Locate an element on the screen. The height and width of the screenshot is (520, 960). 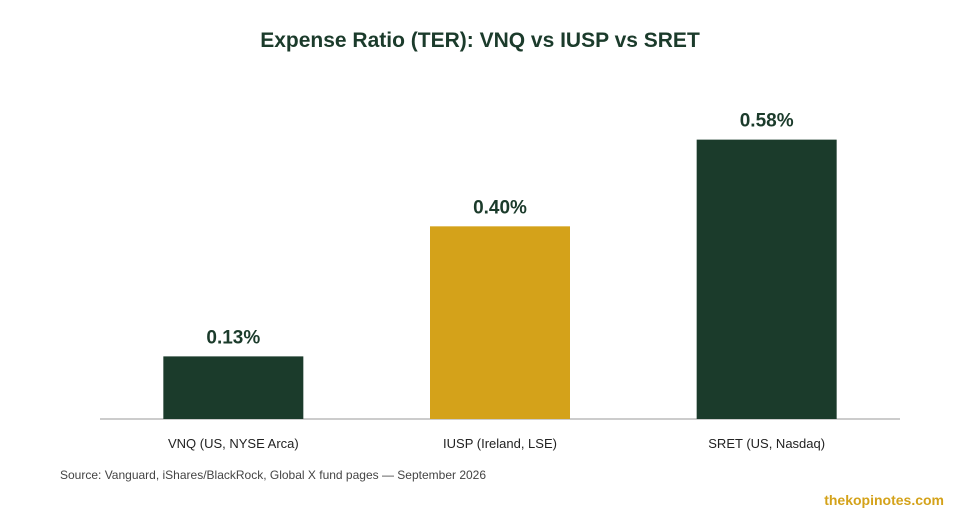
value-label-2: 0.58% is located at coordinates (767, 121).